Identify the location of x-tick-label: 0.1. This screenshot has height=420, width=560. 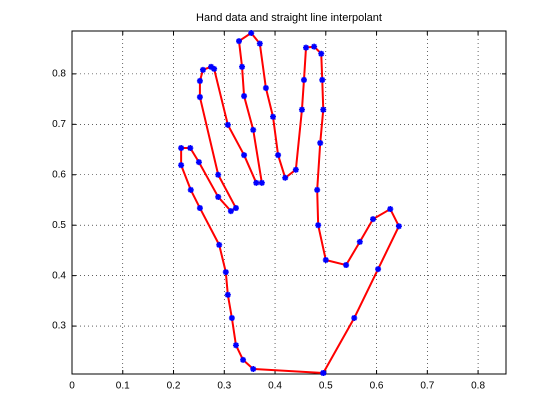
(123, 386).